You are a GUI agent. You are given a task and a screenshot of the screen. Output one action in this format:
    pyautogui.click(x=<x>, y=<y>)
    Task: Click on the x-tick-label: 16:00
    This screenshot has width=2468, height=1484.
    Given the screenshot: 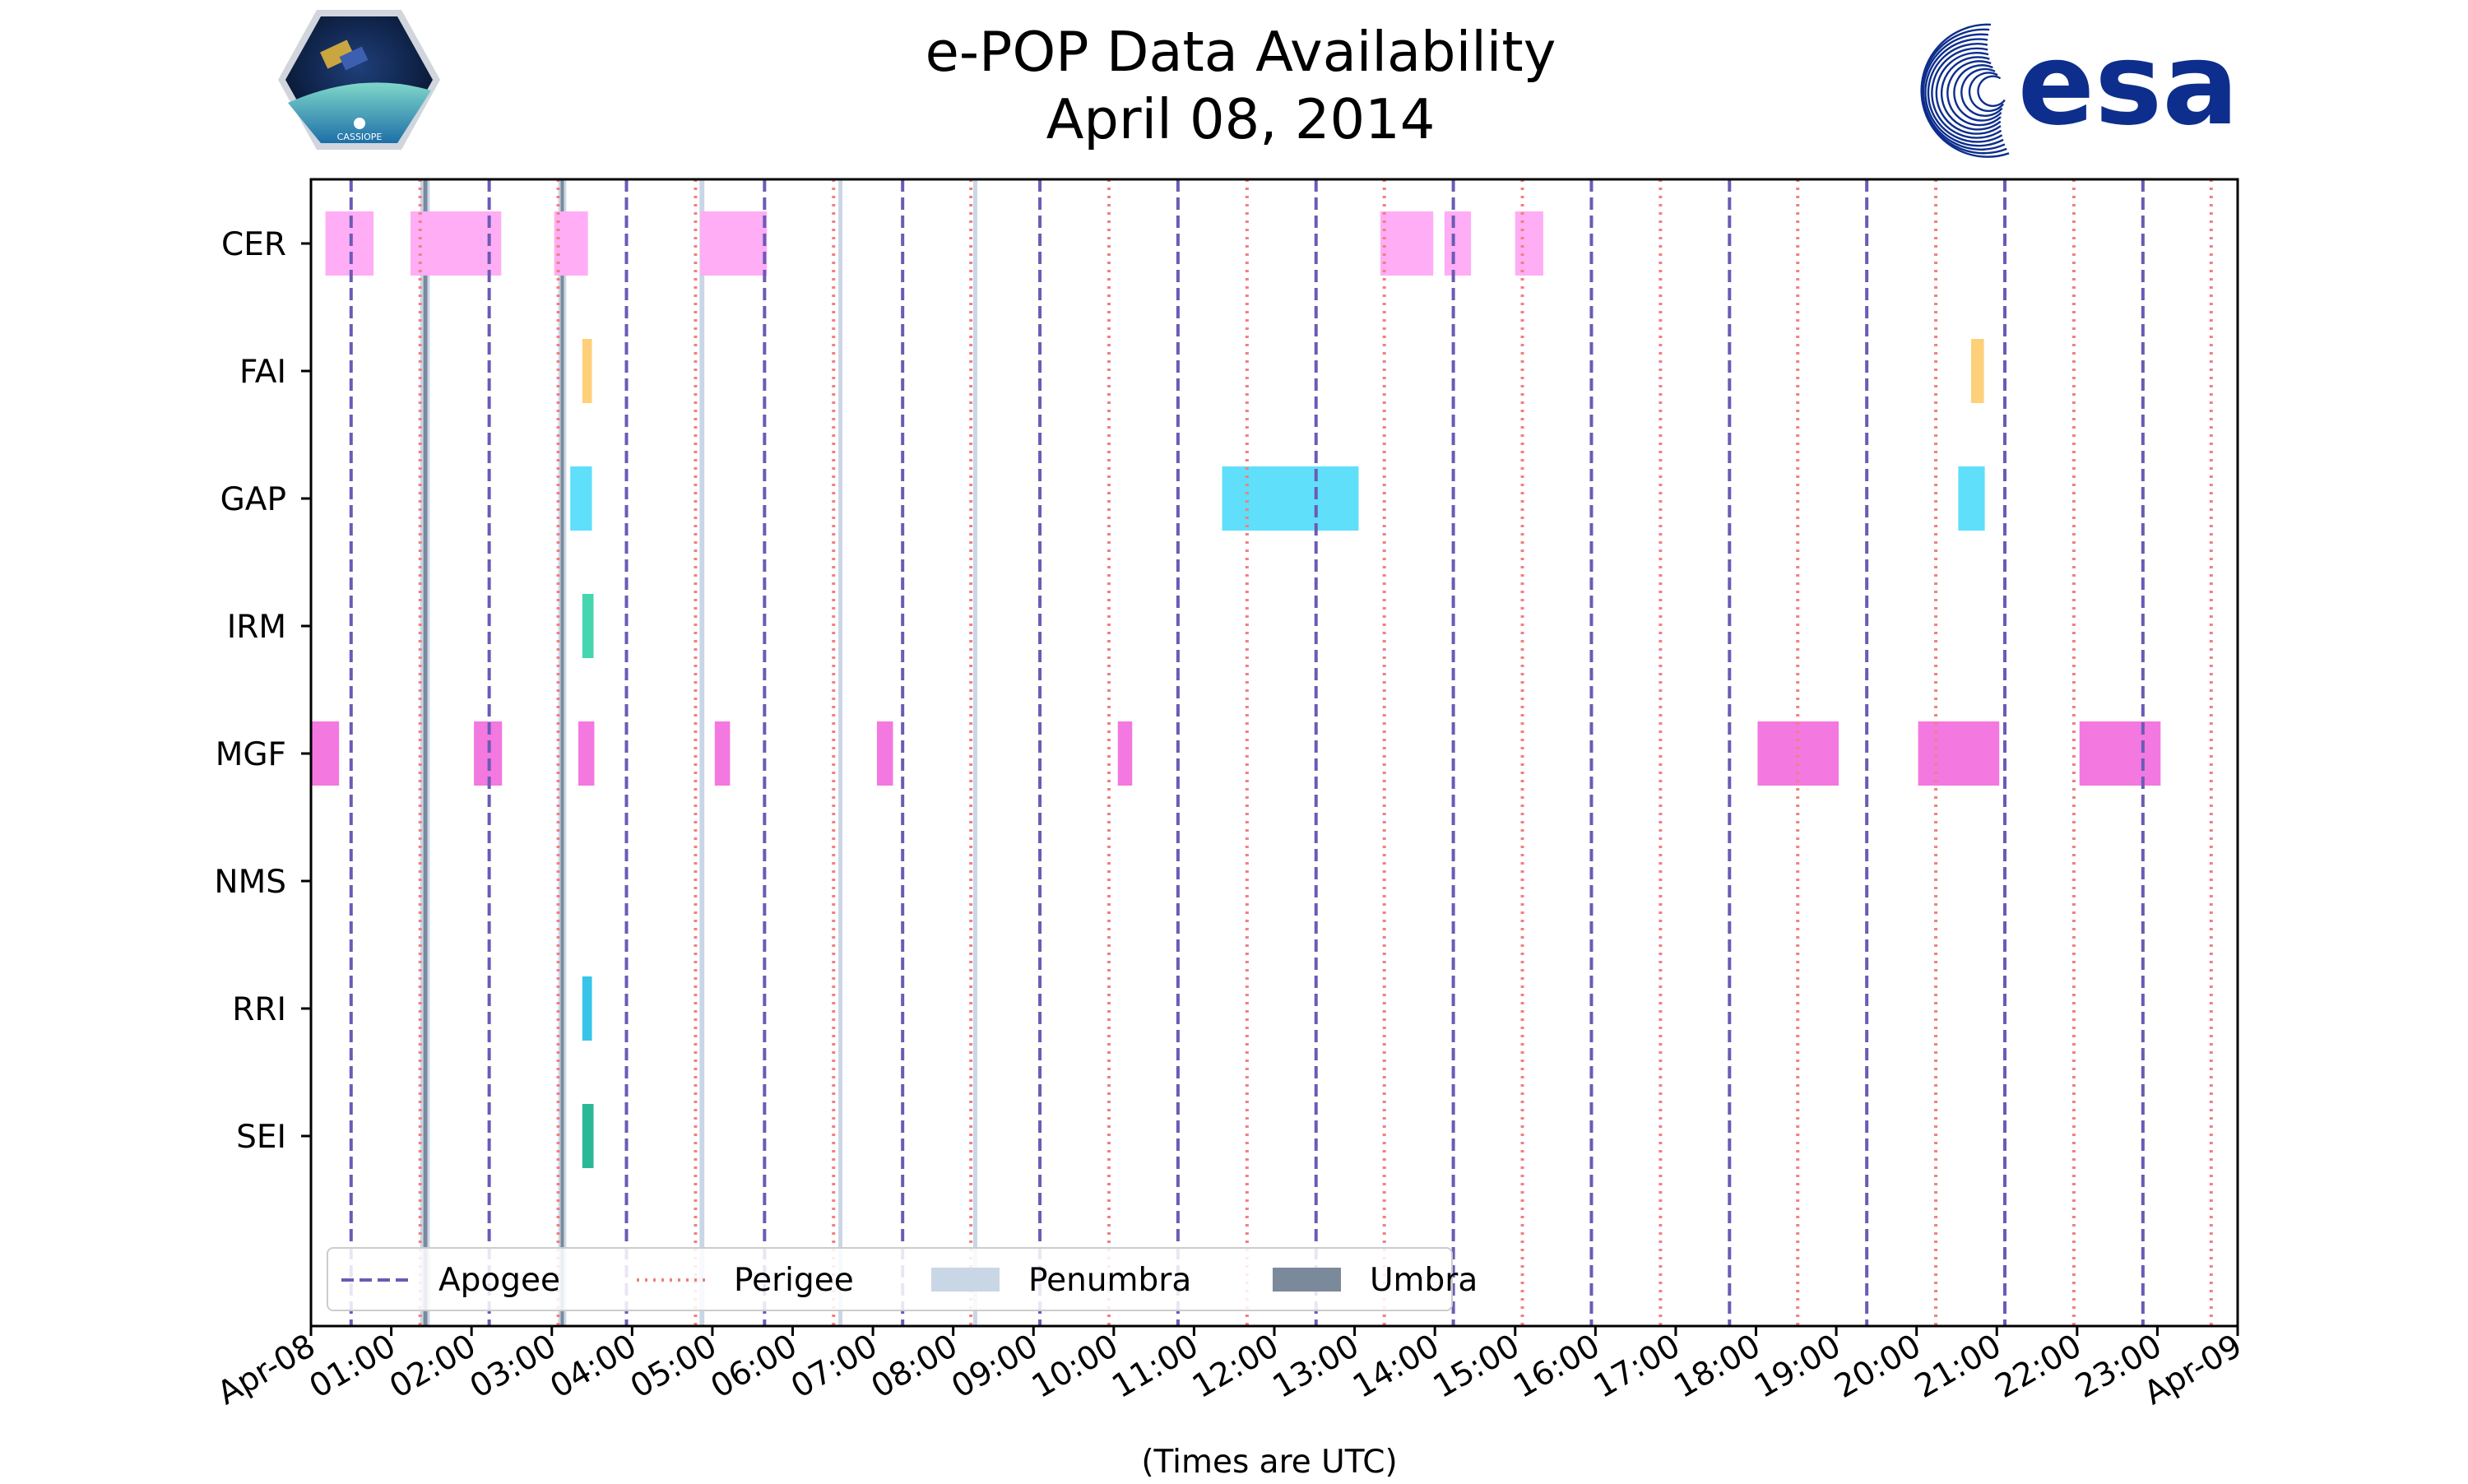 What is the action you would take?
    pyautogui.click(x=1556, y=1367)
    